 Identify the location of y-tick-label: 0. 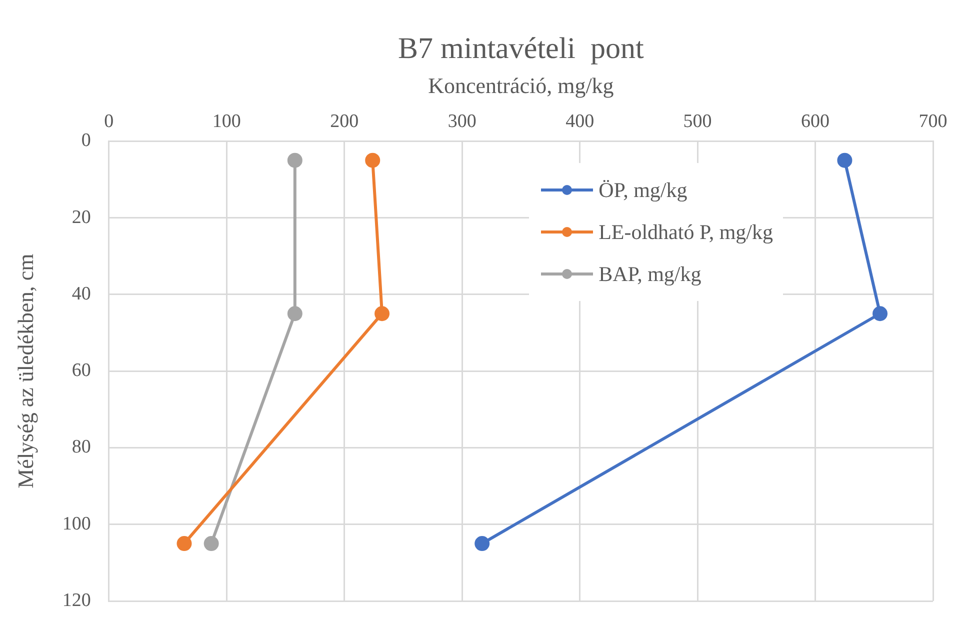
(86, 141).